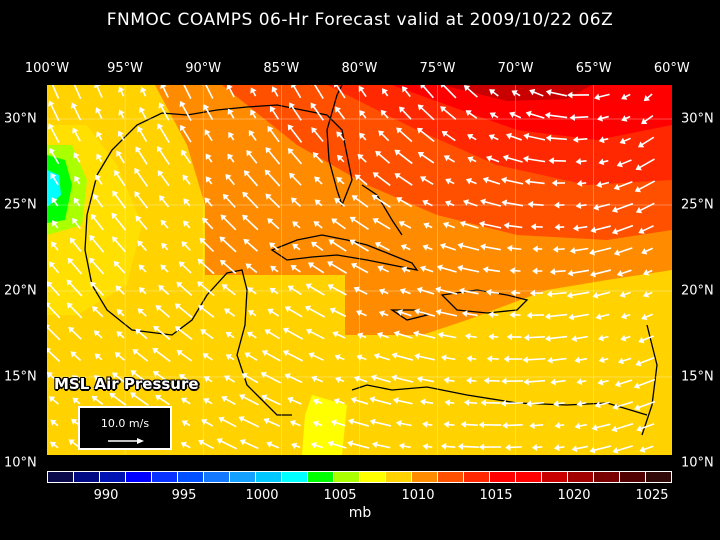  What do you see at coordinates (125, 428) in the screenshot?
I see `vector-scale-legend: 10.0 m/s` at bounding box center [125, 428].